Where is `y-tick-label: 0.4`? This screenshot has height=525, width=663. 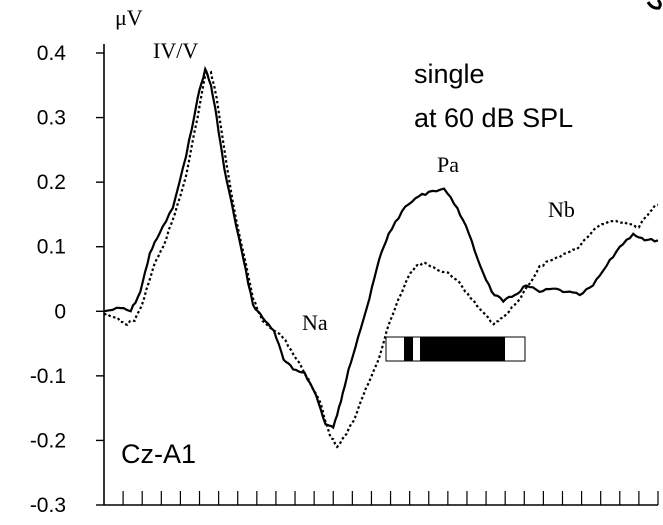 y-tick-label: 0.4 is located at coordinates (52, 53).